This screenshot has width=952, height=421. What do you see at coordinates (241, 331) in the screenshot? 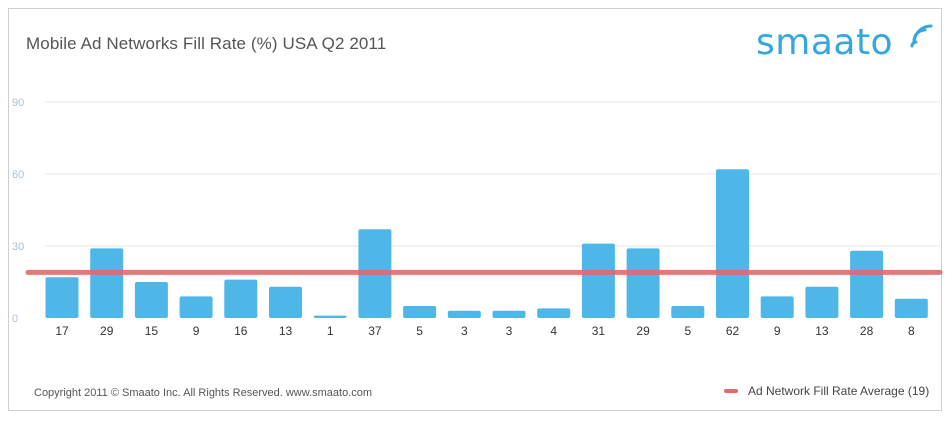
I see `x-tick-label: 16` at bounding box center [241, 331].